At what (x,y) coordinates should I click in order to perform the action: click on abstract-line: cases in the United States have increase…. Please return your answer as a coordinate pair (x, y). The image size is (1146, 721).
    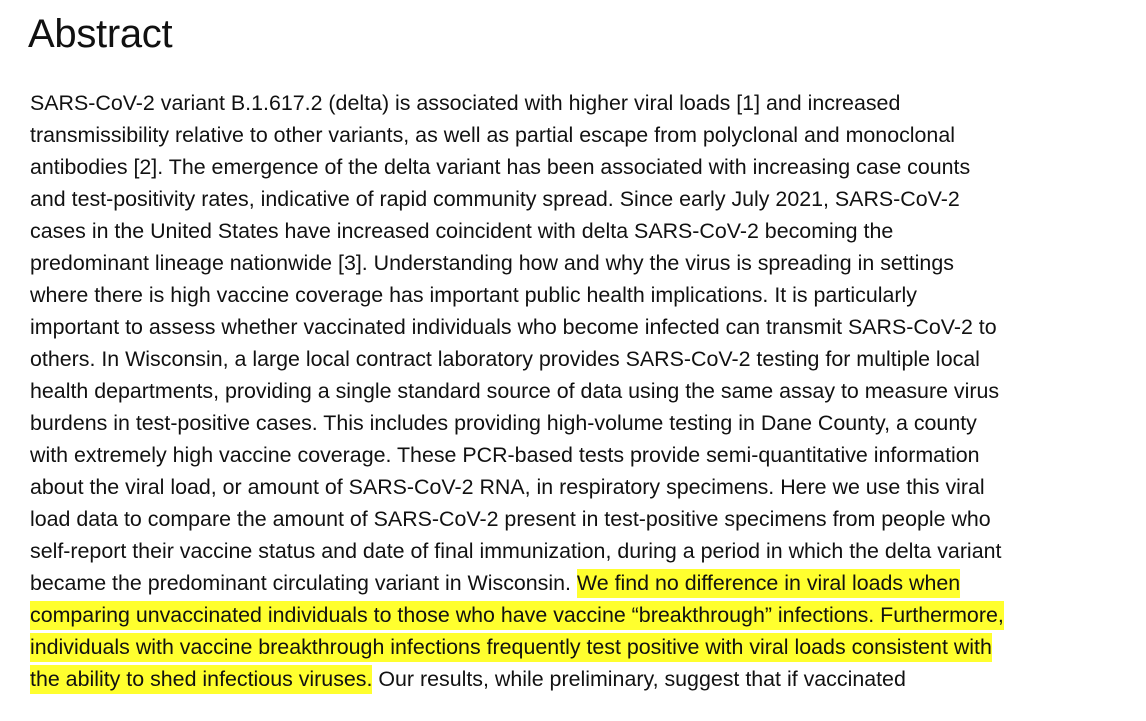
    Looking at the image, I should click on (517, 231).